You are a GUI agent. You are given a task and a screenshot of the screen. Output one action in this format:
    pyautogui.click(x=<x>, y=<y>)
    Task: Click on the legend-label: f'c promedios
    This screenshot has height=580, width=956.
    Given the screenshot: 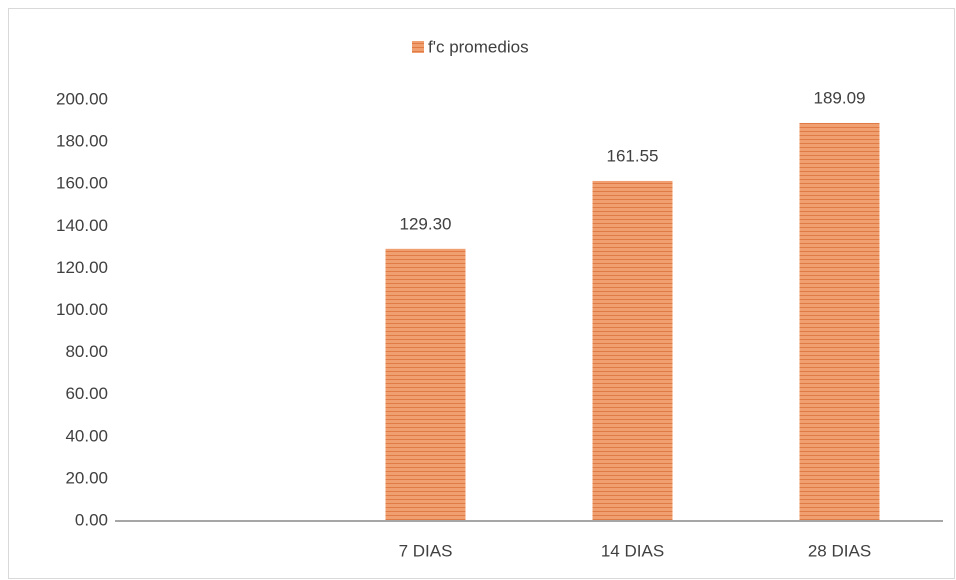 What is the action you would take?
    pyautogui.click(x=478, y=46)
    